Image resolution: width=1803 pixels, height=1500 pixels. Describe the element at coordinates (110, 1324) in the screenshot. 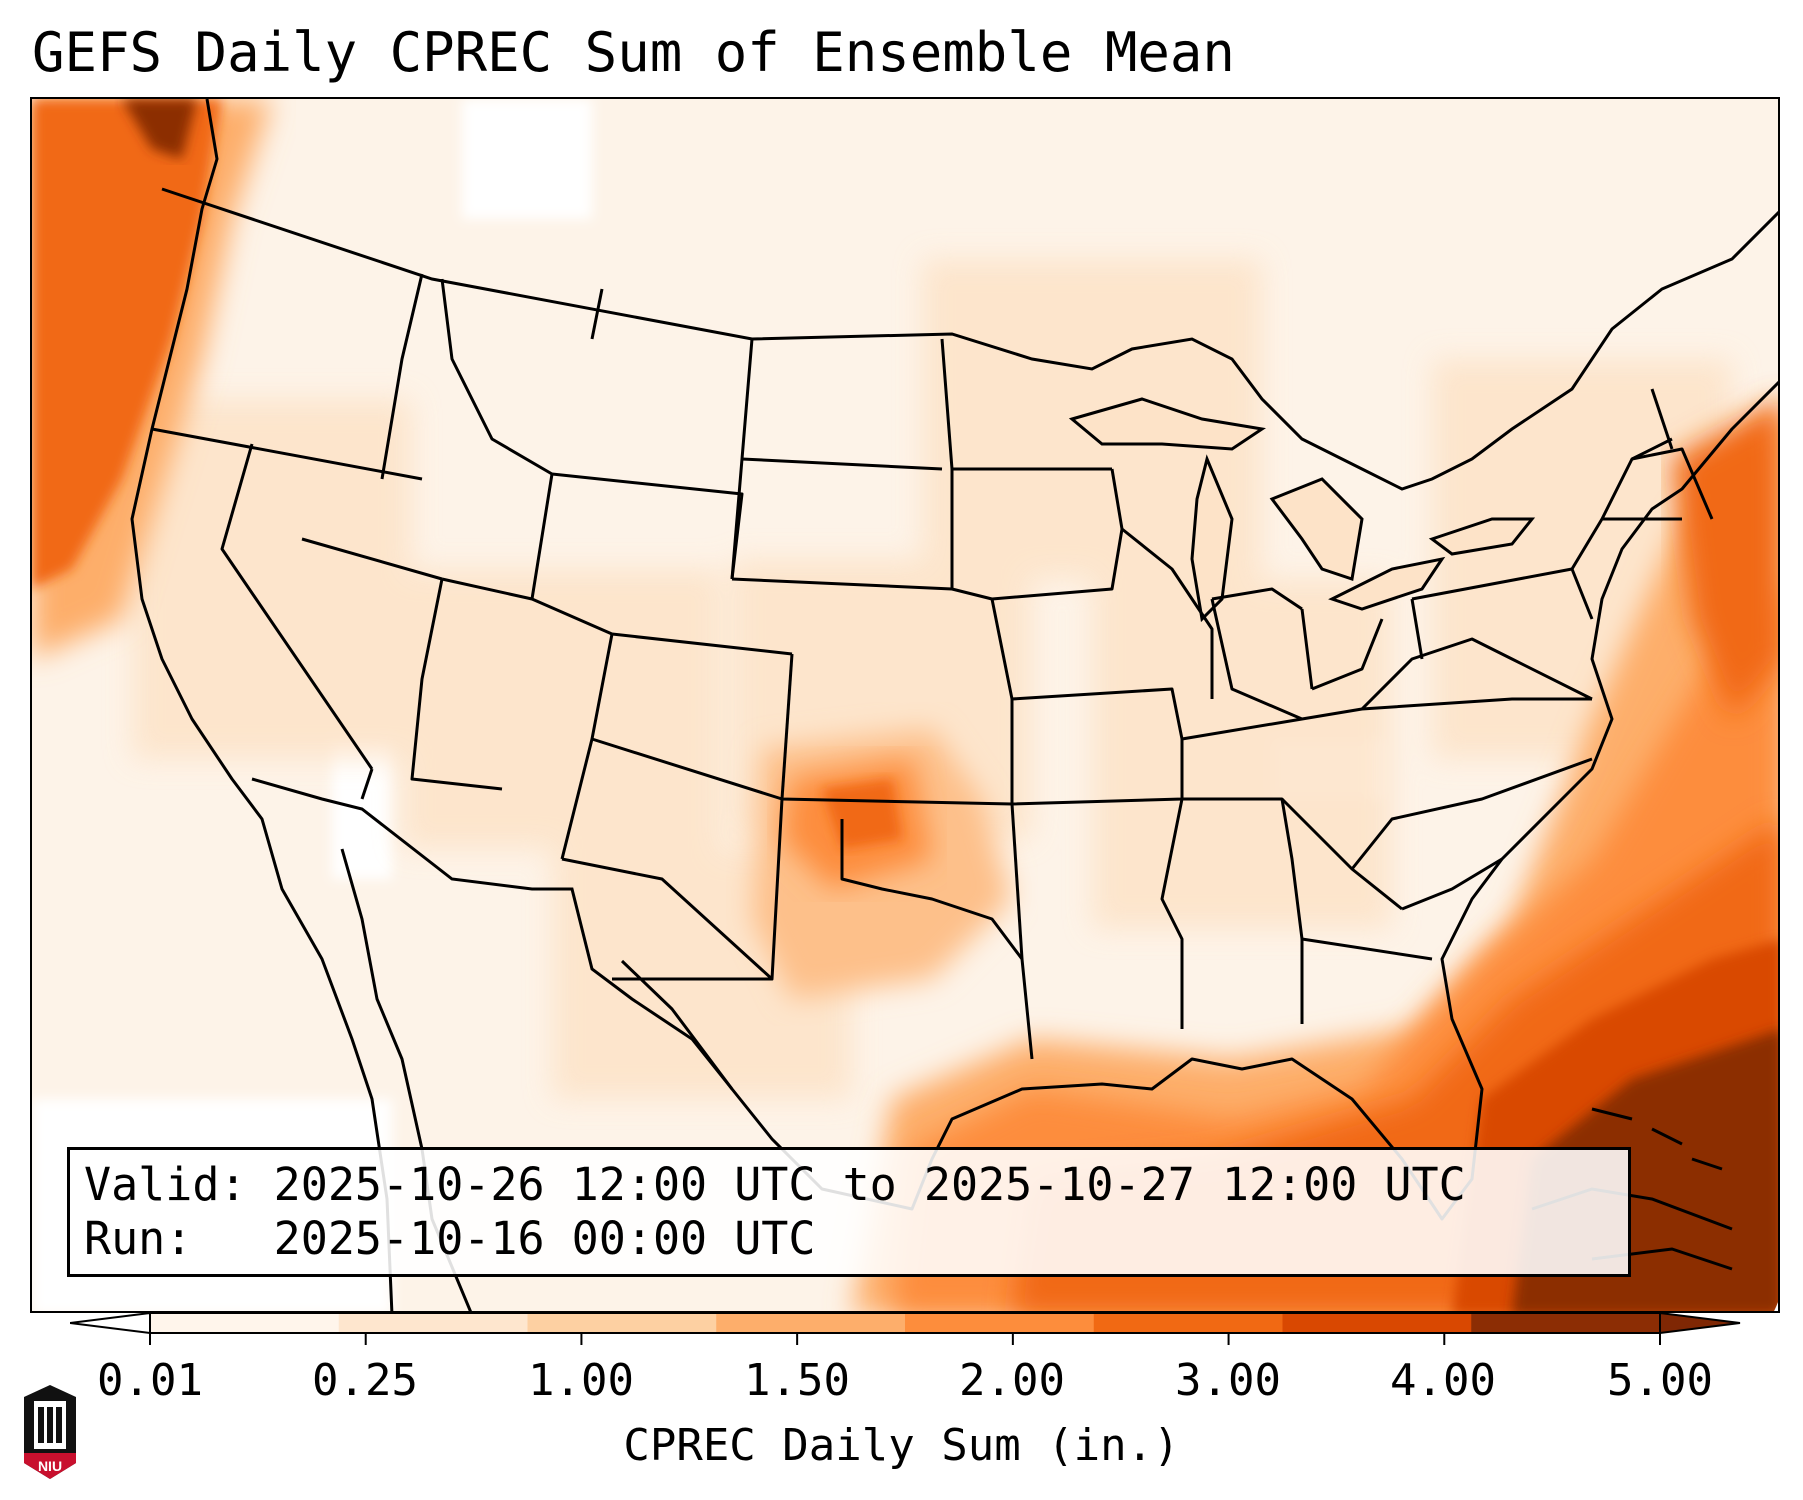

I see `colorbar-under-triangle` at that location.